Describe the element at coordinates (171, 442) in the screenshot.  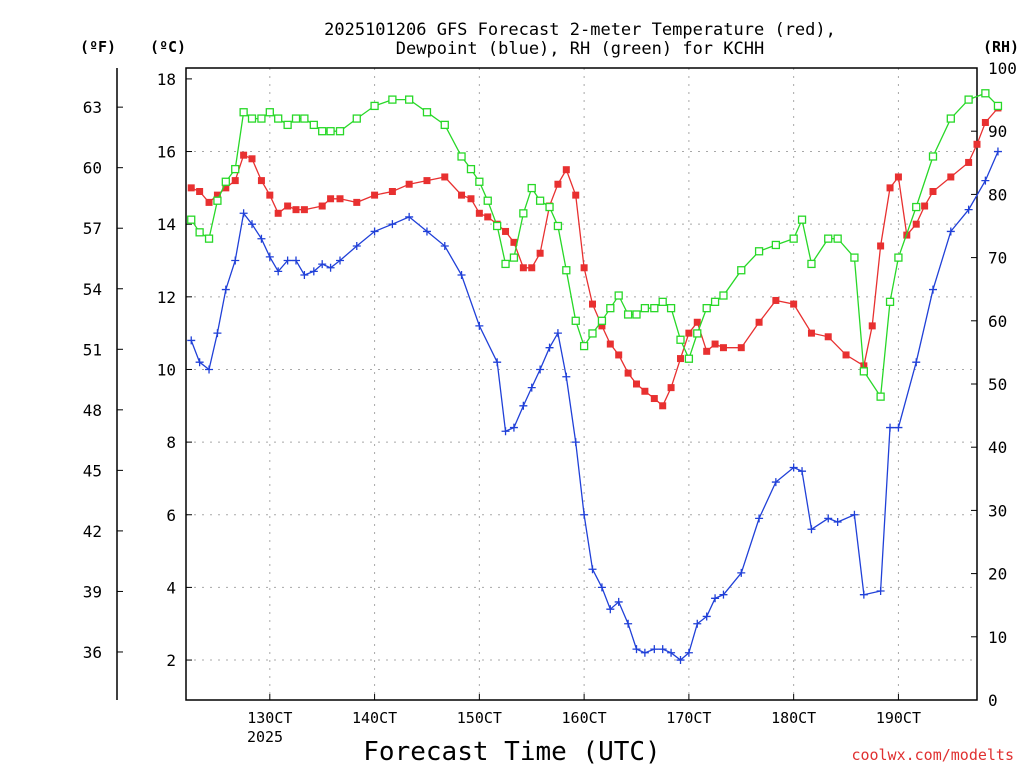
I see `celsius-tick-label: 8` at that location.